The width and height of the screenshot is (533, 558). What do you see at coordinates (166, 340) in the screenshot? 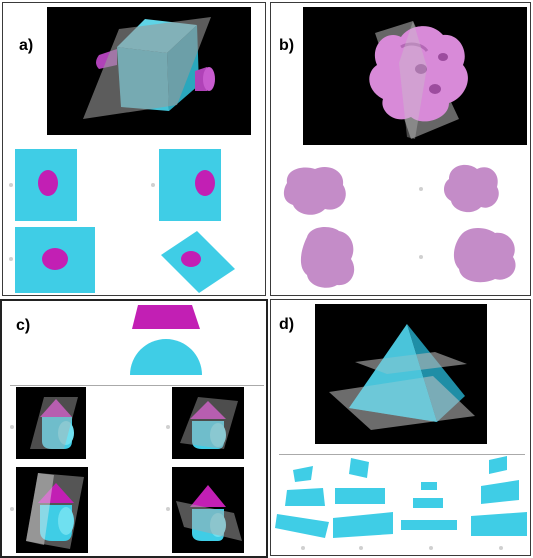
I see `panel-c-profile` at bounding box center [166, 340].